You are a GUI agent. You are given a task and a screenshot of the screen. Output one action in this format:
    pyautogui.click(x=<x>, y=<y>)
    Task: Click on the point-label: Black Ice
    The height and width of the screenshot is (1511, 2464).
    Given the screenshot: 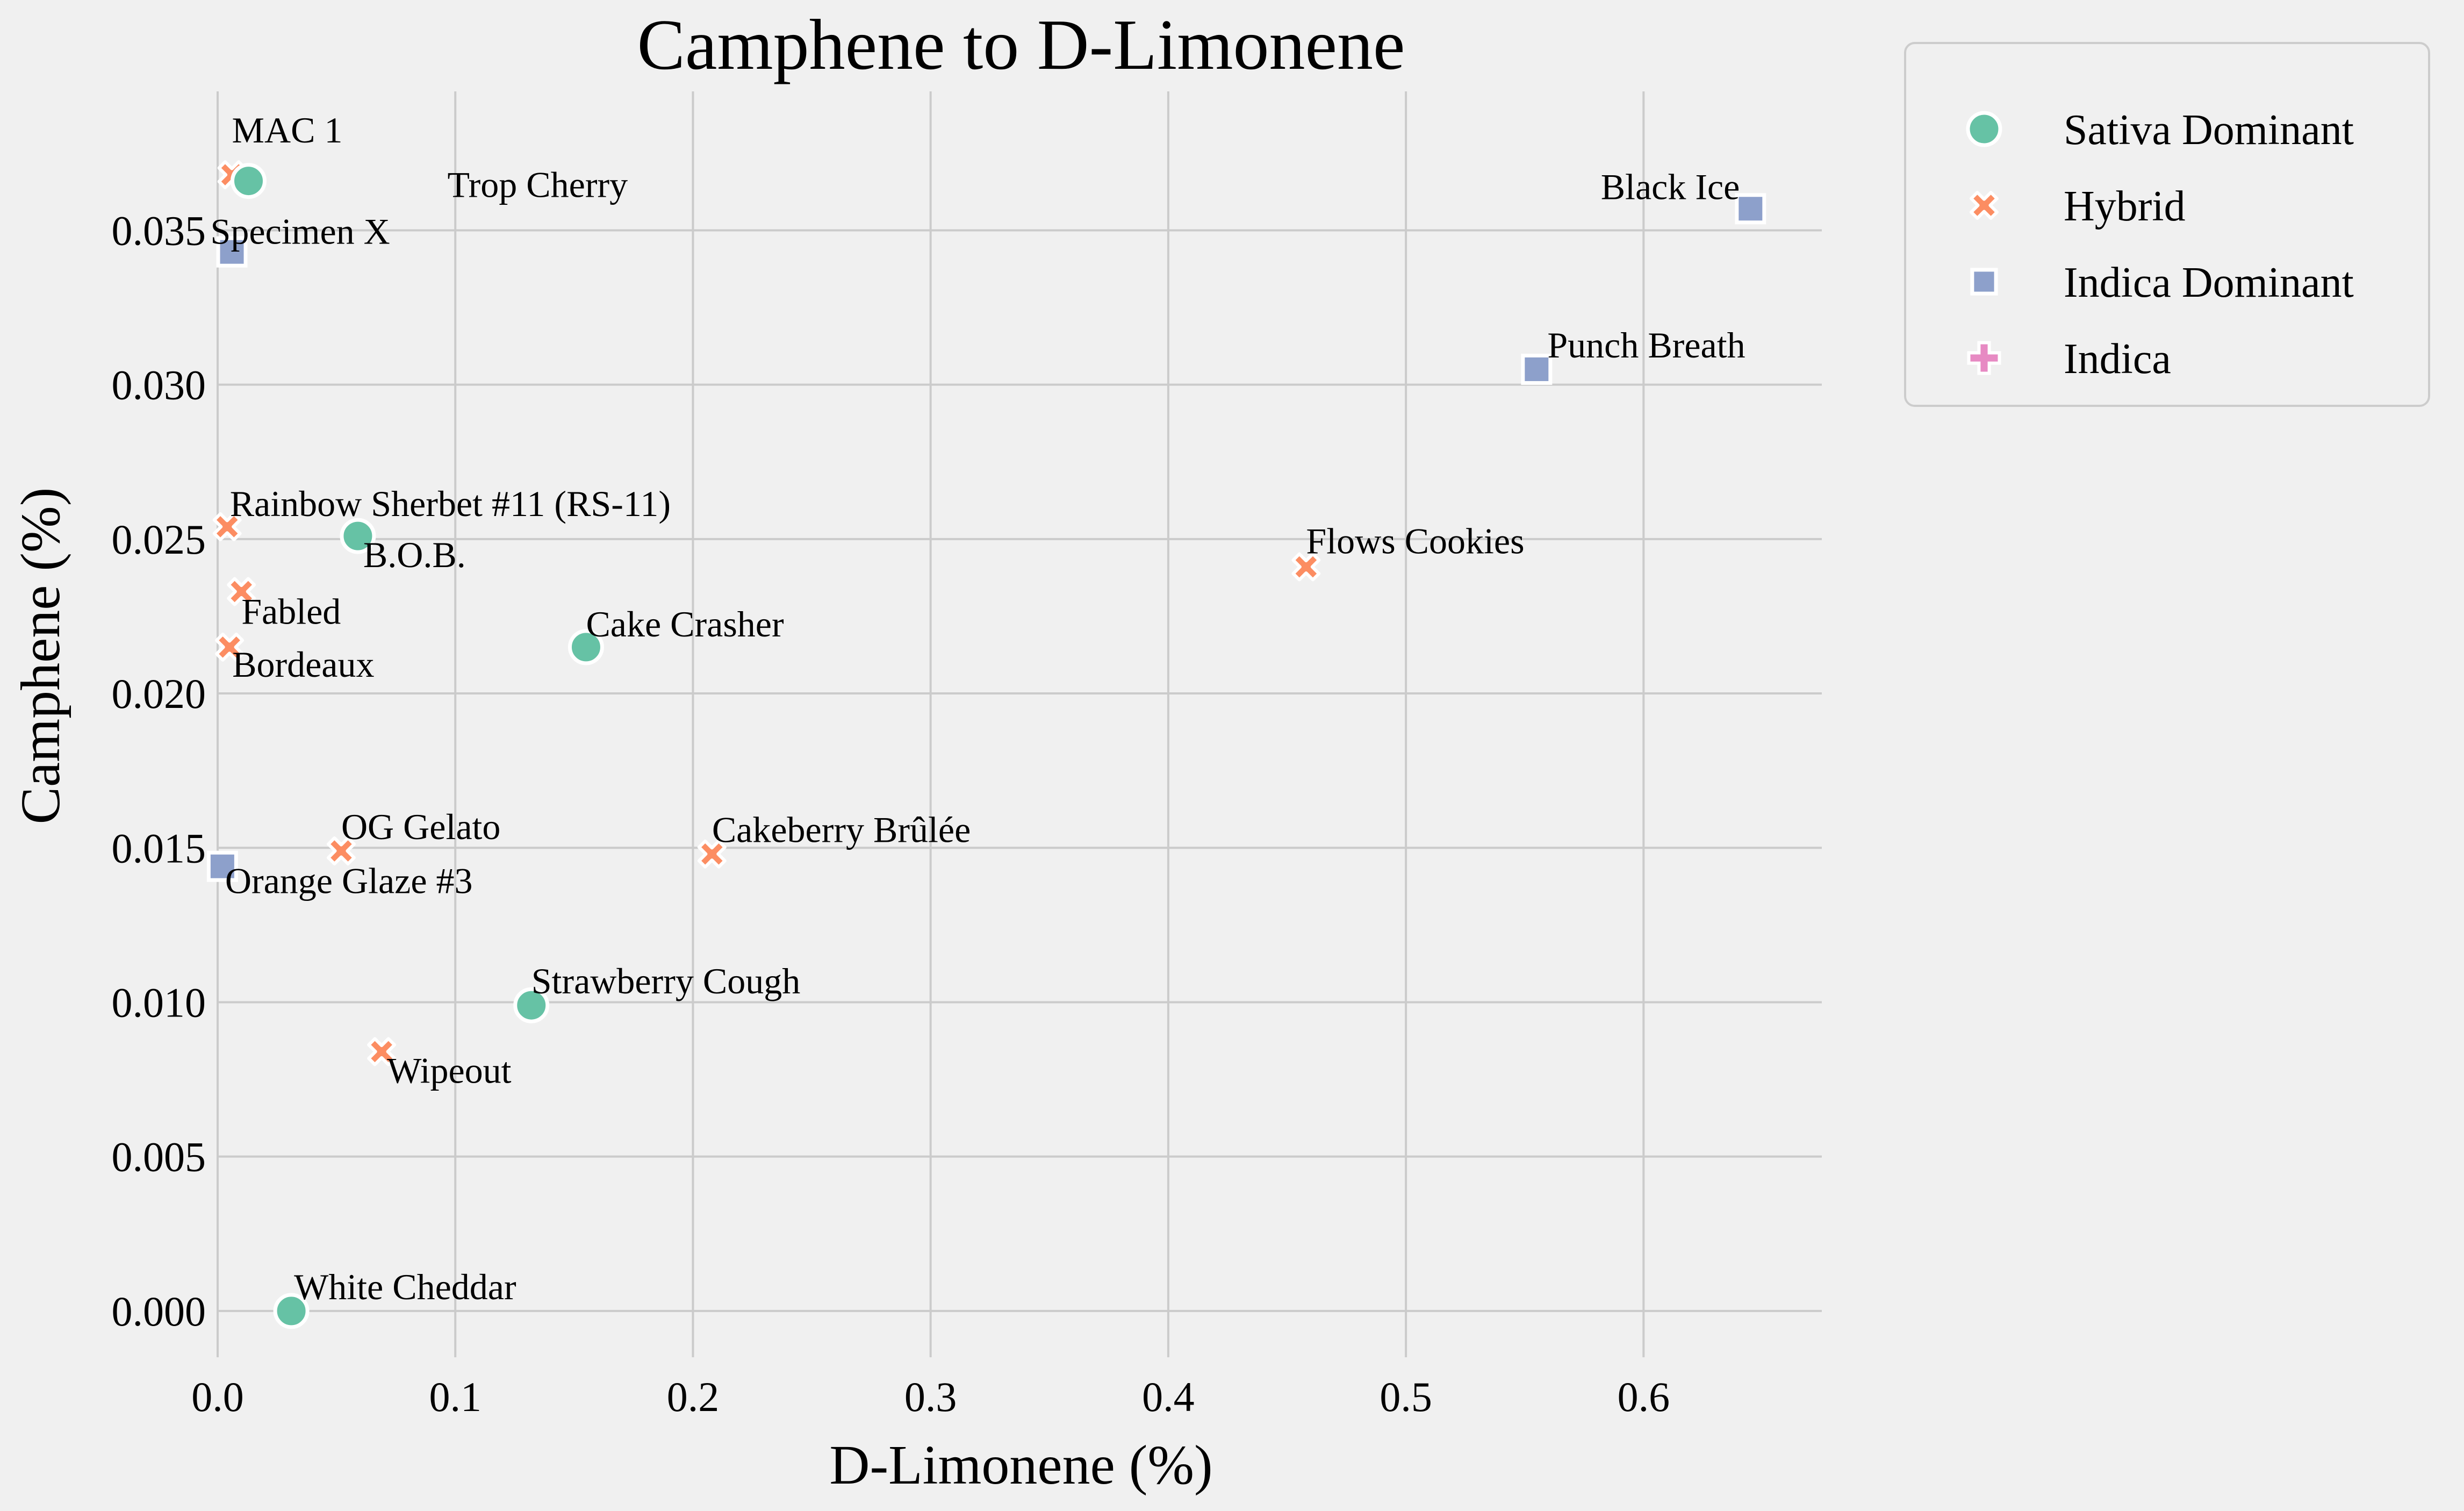 What is the action you would take?
    pyautogui.click(x=1671, y=187)
    